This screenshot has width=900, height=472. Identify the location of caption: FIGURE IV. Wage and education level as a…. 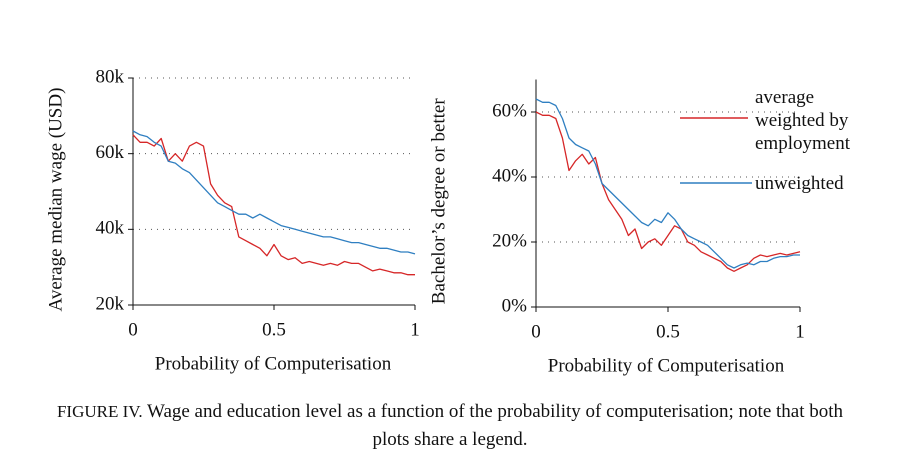
(450, 426).